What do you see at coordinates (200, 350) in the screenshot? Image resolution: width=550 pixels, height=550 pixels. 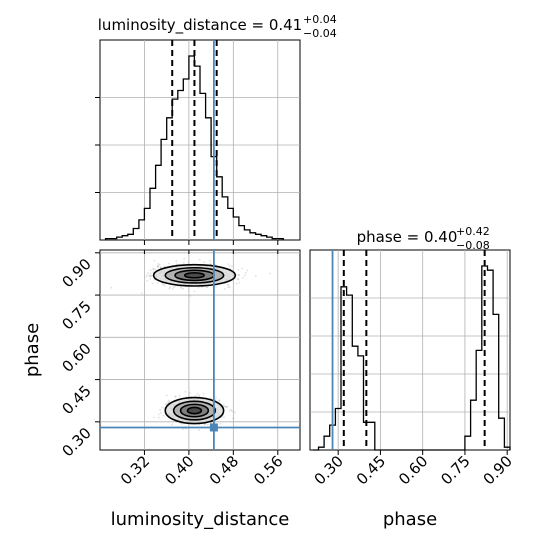 I see `axes-frame-bl` at bounding box center [200, 350].